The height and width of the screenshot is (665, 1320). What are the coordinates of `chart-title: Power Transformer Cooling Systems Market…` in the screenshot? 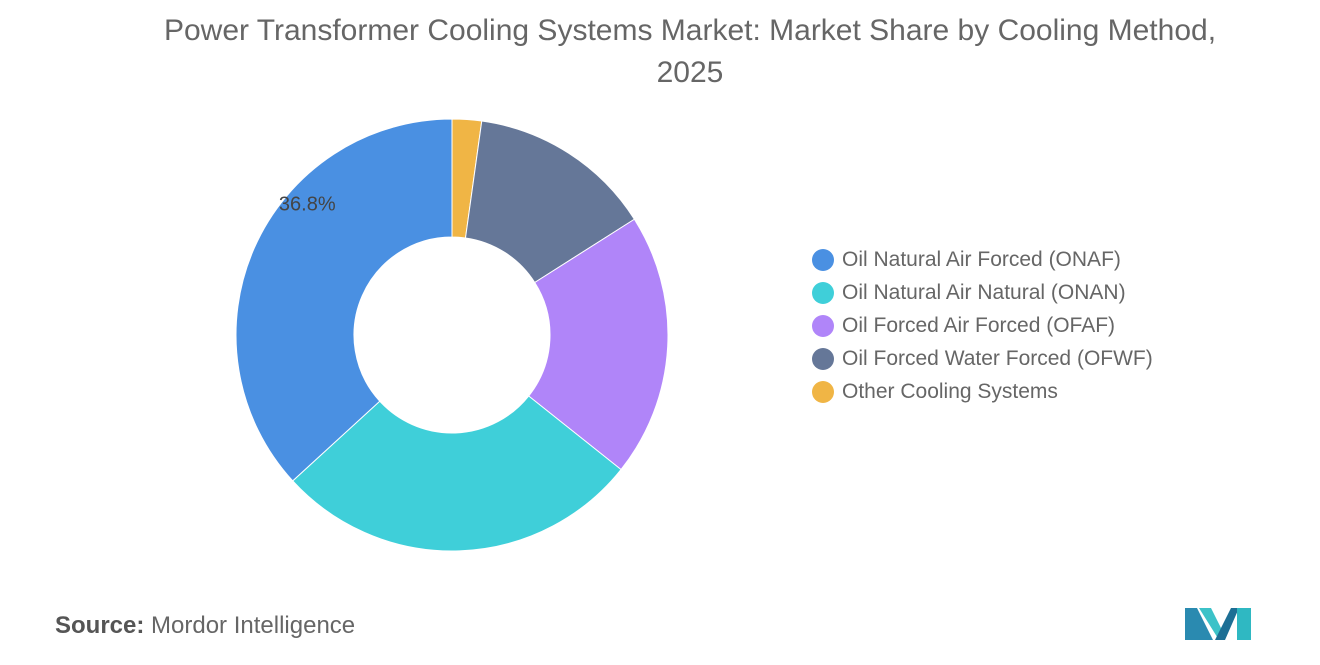 It's located at (690, 51).